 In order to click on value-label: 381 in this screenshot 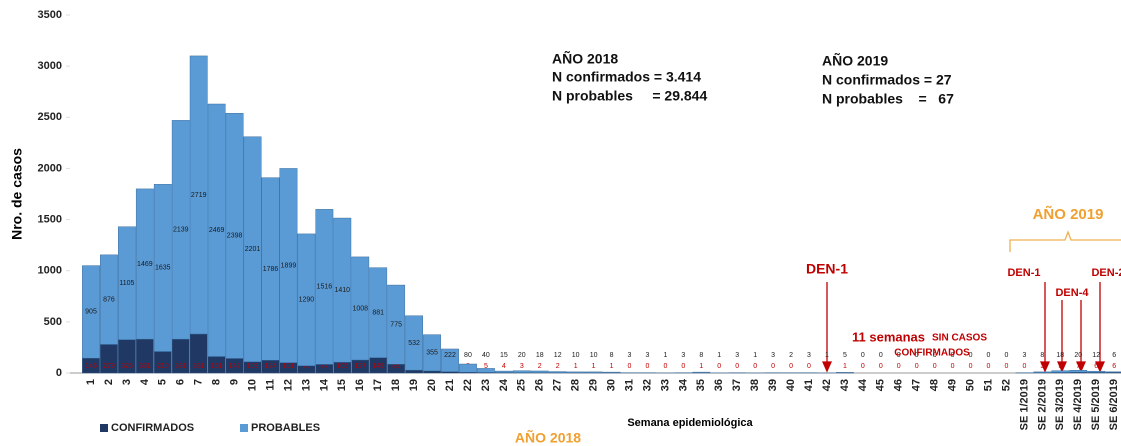, I will do `click(199, 366)`.